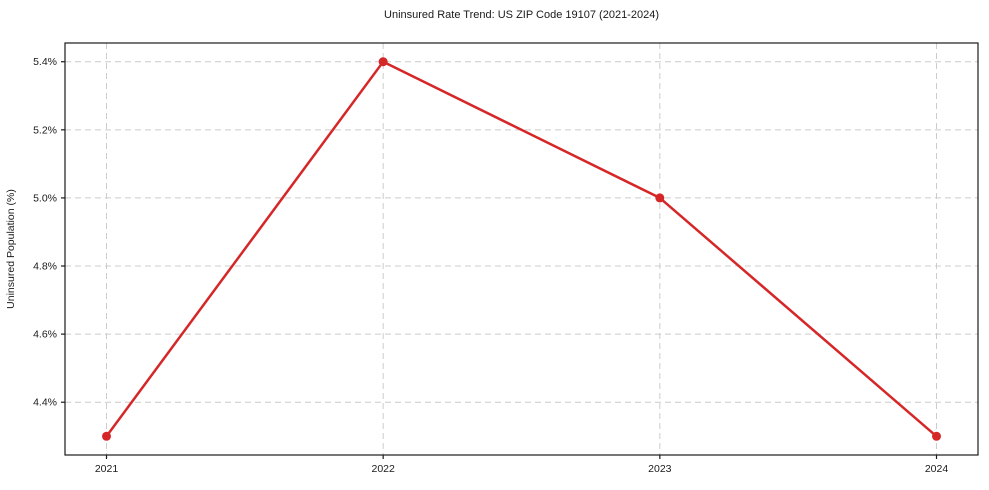 The image size is (989, 490). I want to click on x-tick-label: 2021, so click(107, 469).